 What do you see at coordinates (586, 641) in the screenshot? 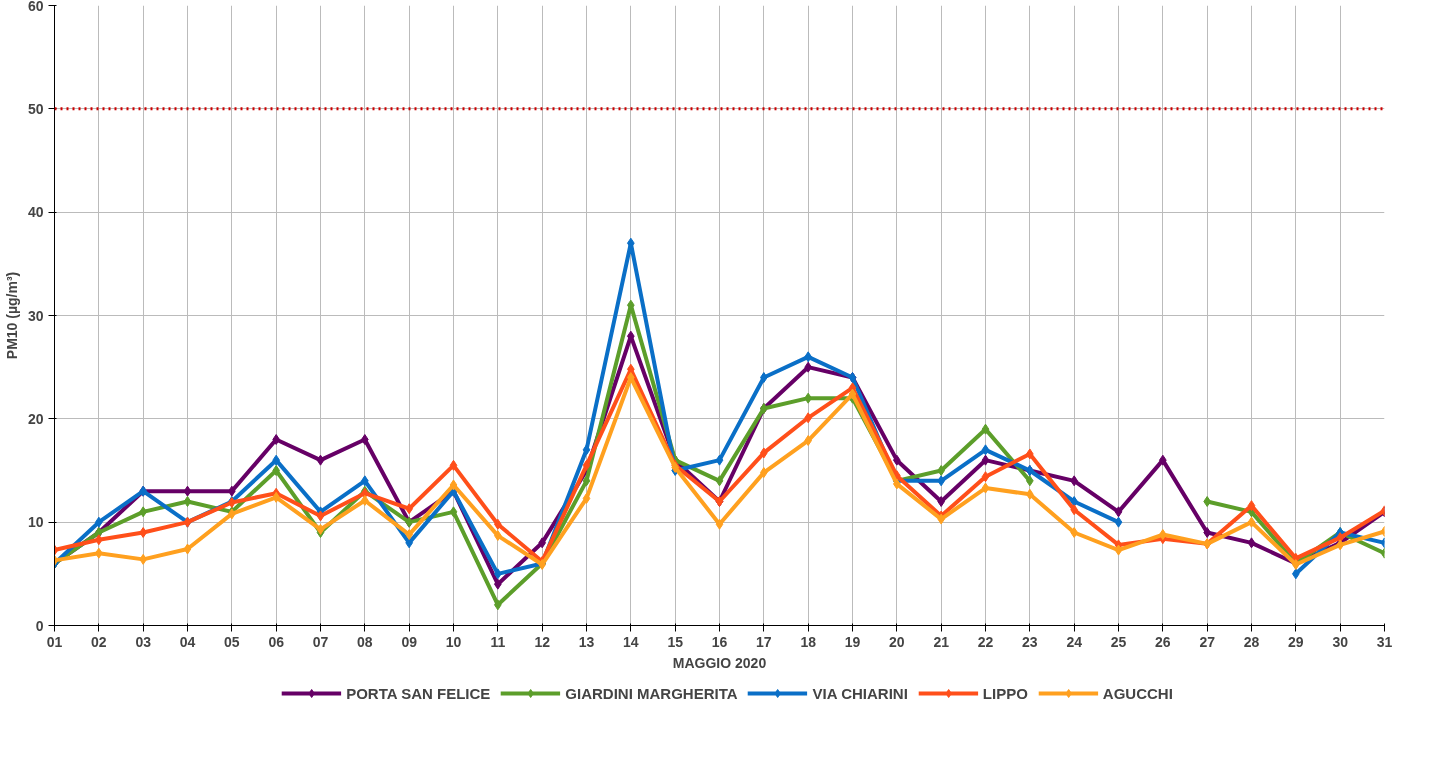
I see `x-tick-label: 13` at bounding box center [586, 641].